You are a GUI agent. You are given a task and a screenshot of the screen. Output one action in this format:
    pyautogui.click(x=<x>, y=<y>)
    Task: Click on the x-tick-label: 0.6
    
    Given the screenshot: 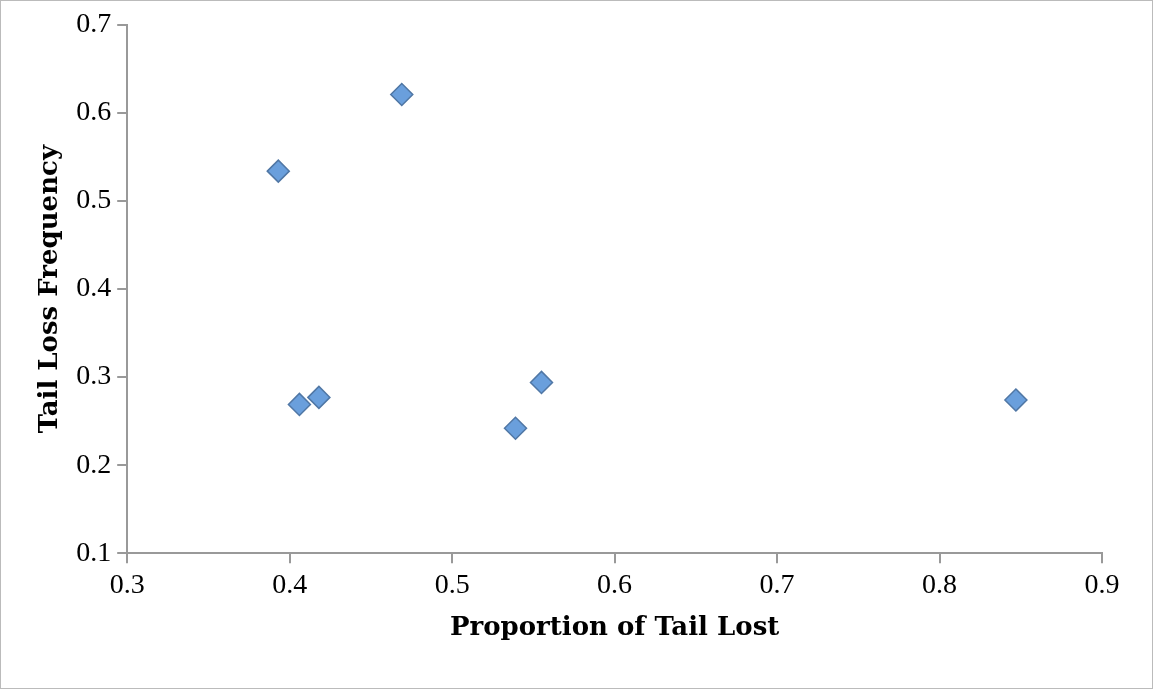 What is the action you would take?
    pyautogui.click(x=615, y=584)
    